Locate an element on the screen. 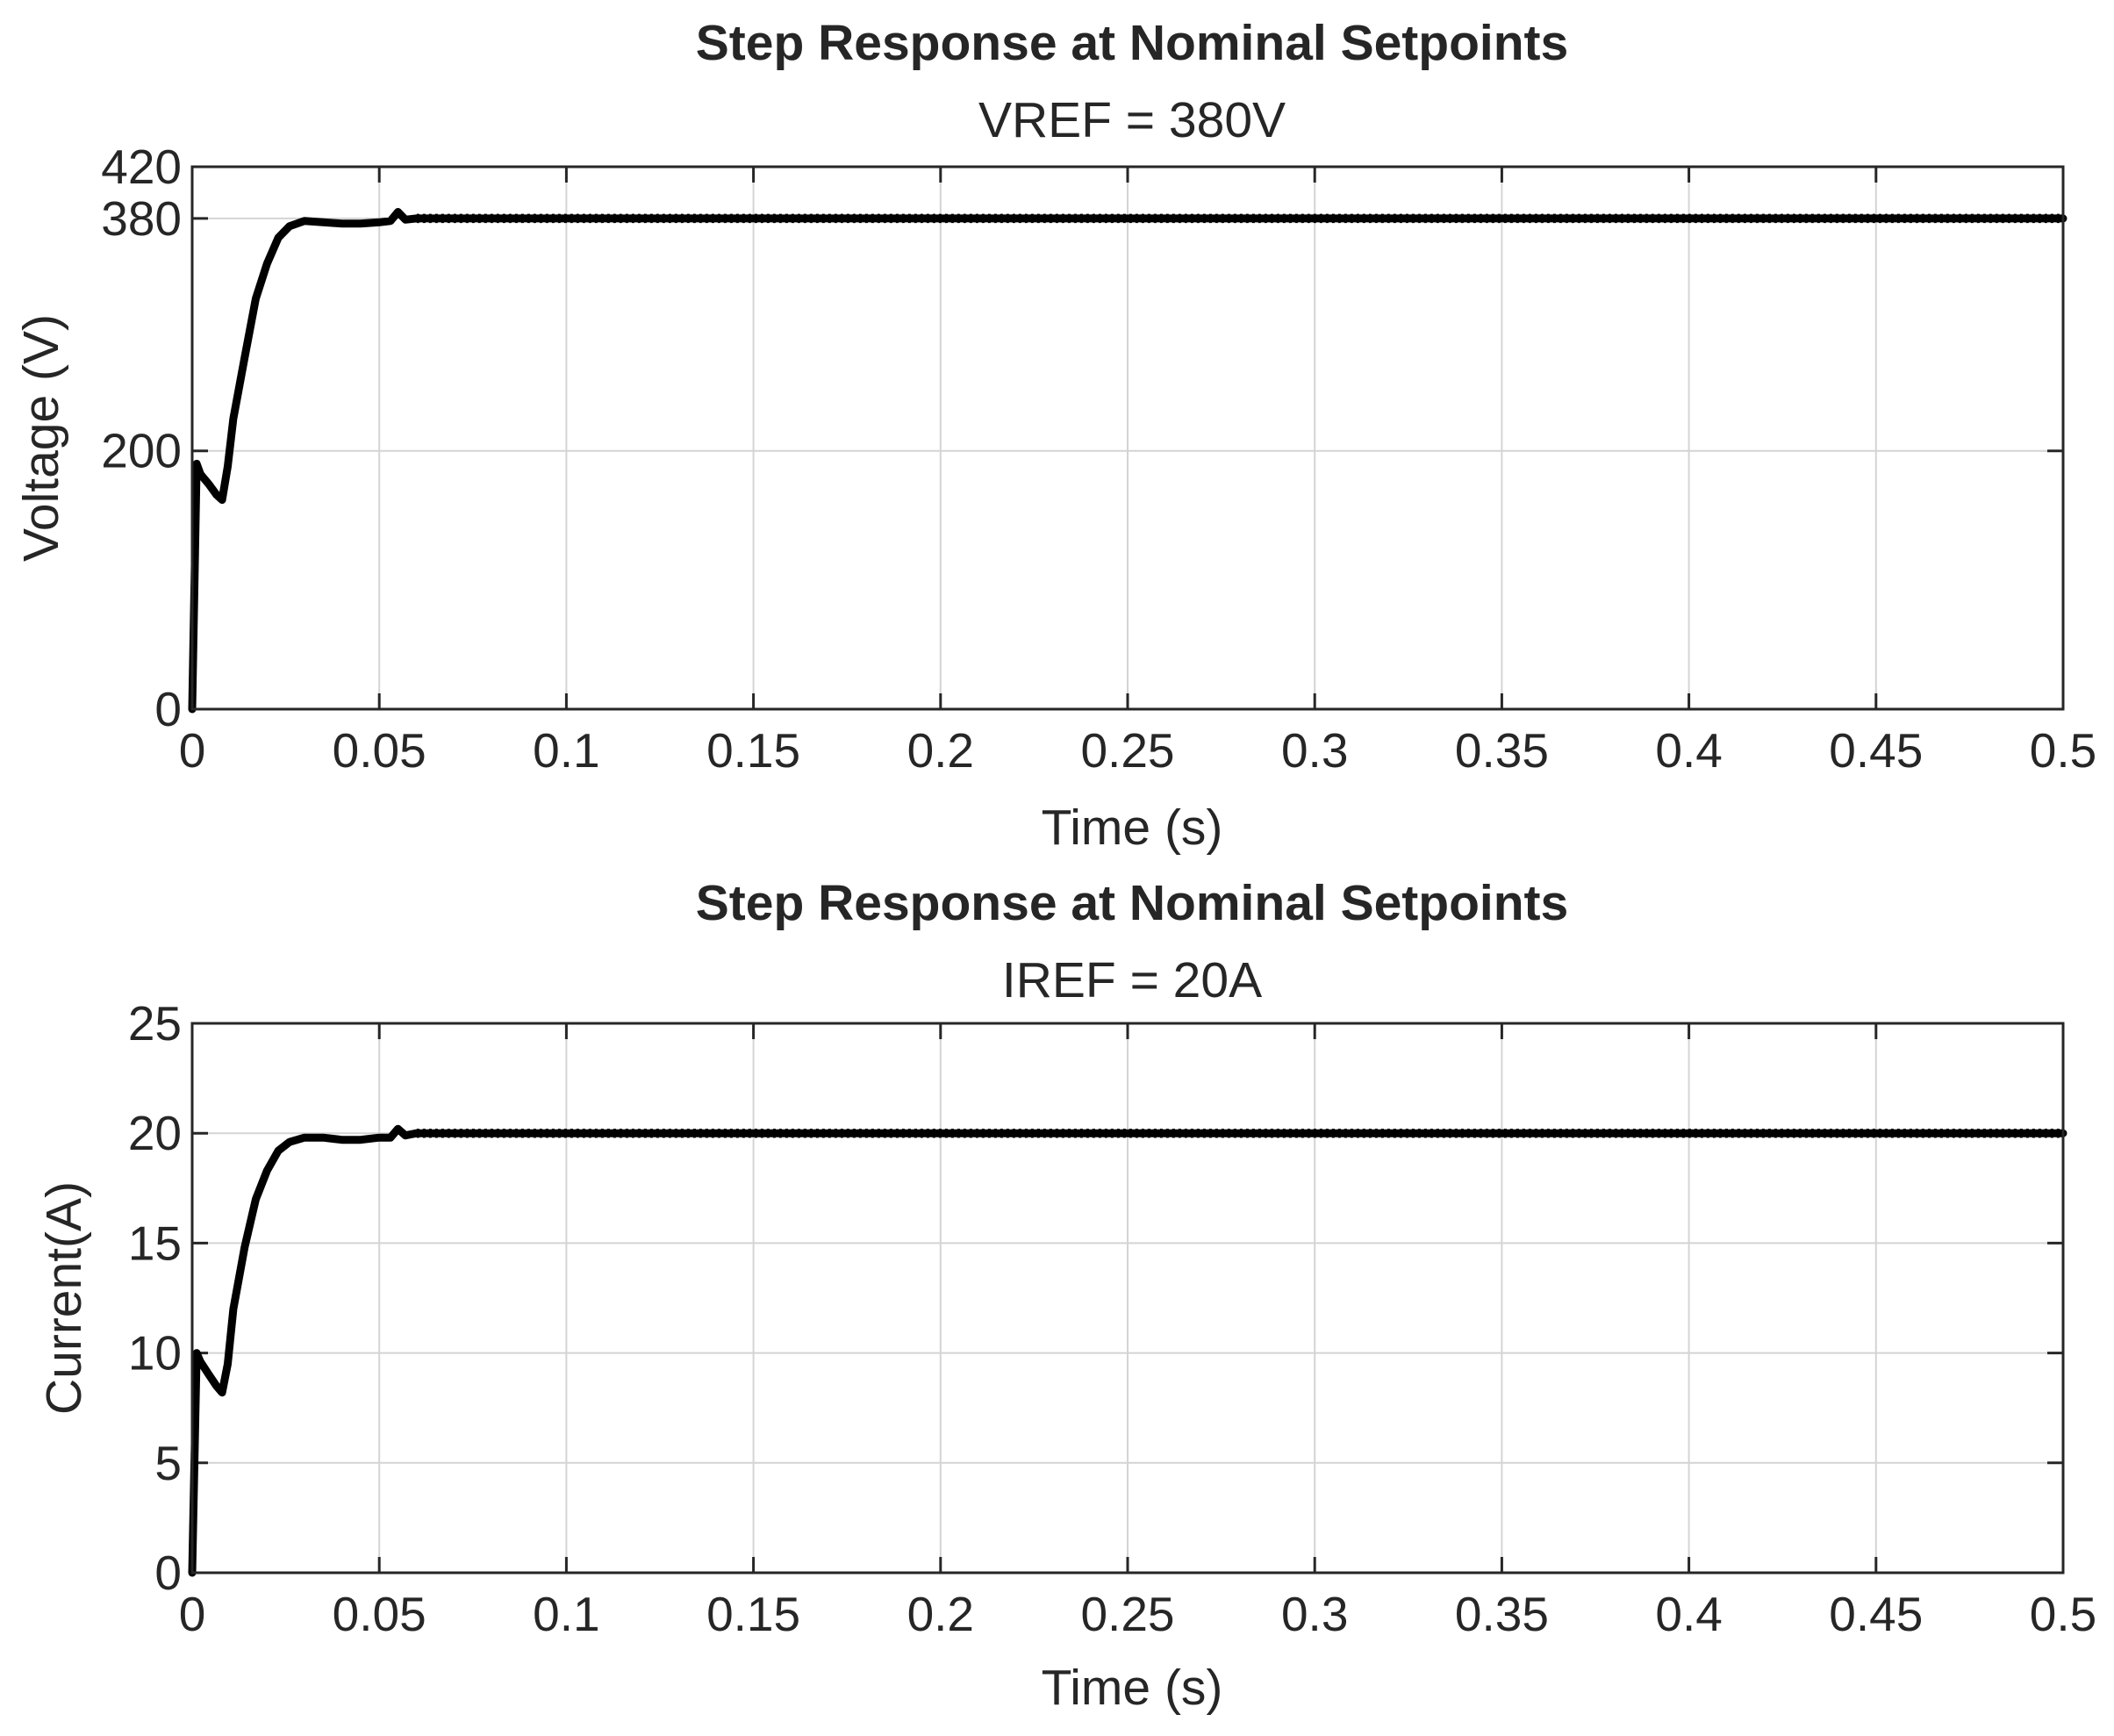 The height and width of the screenshot is (1736, 2114). current-y-tick-label: 20 is located at coordinates (155, 1133).